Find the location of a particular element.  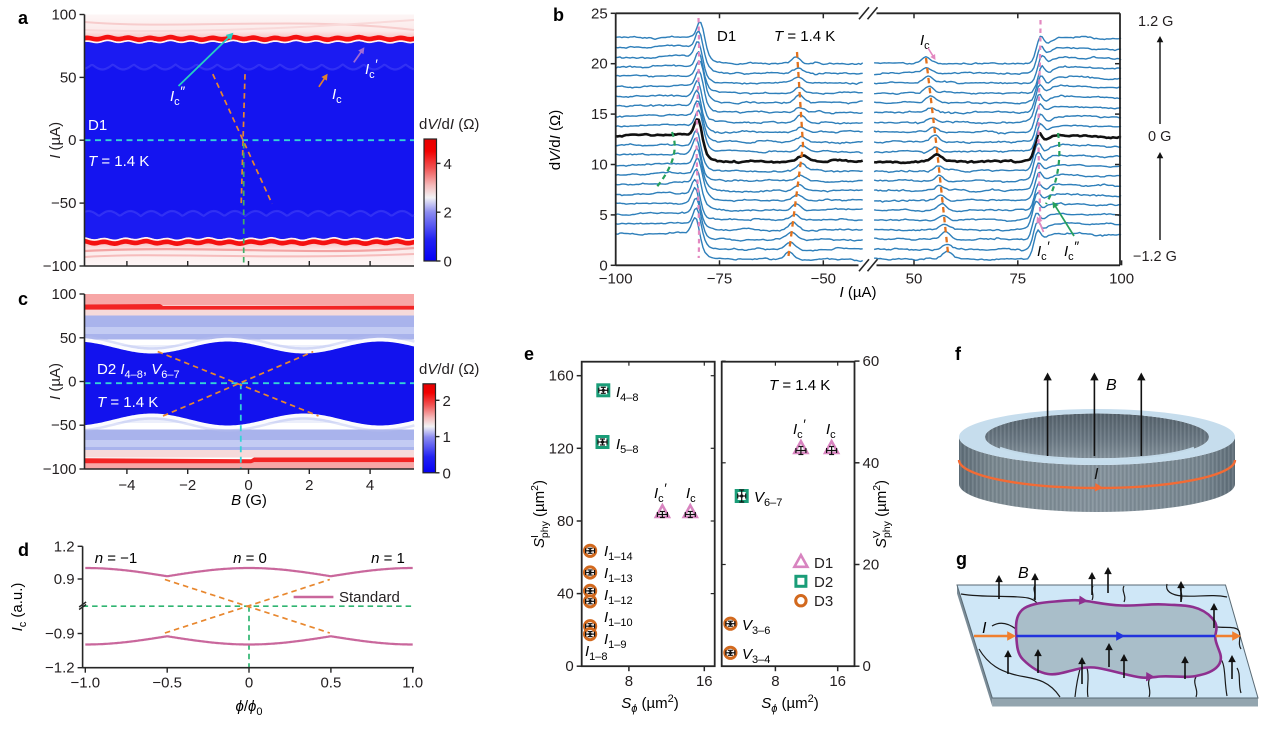

svg-text: c is located at coordinates (23, 299).